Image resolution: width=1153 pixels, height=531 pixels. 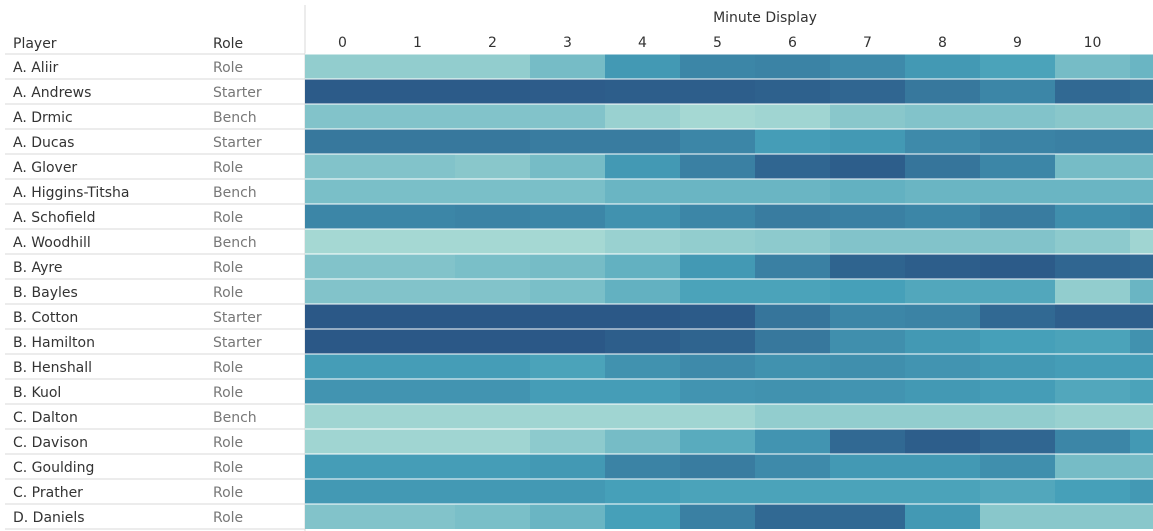 I want to click on column-tick-labels: 0 1 2 3 4 5 6 7 8 9 10, so click(x=719, y=43).